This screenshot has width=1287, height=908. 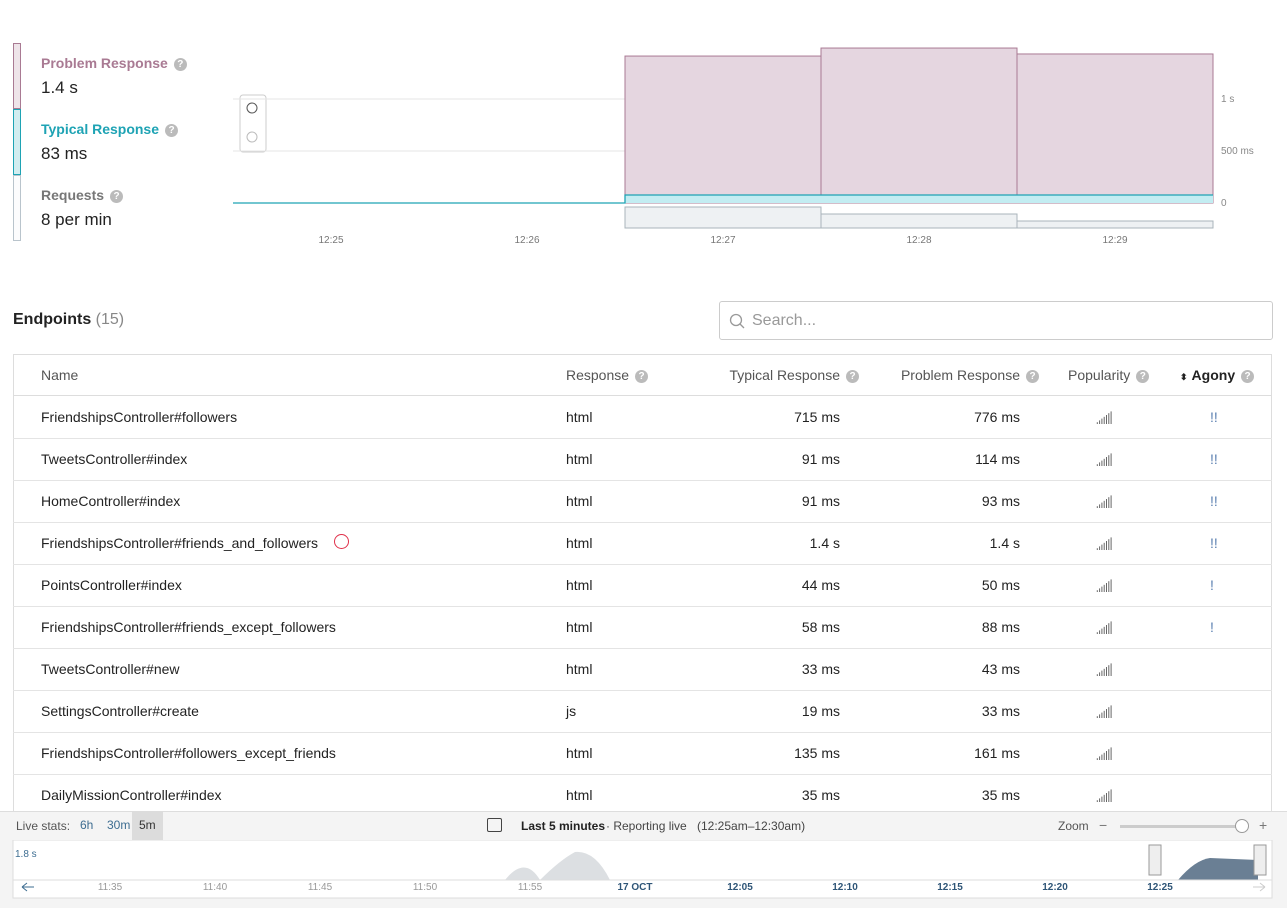 I want to click on zoom-knob, so click(x=1242, y=826).